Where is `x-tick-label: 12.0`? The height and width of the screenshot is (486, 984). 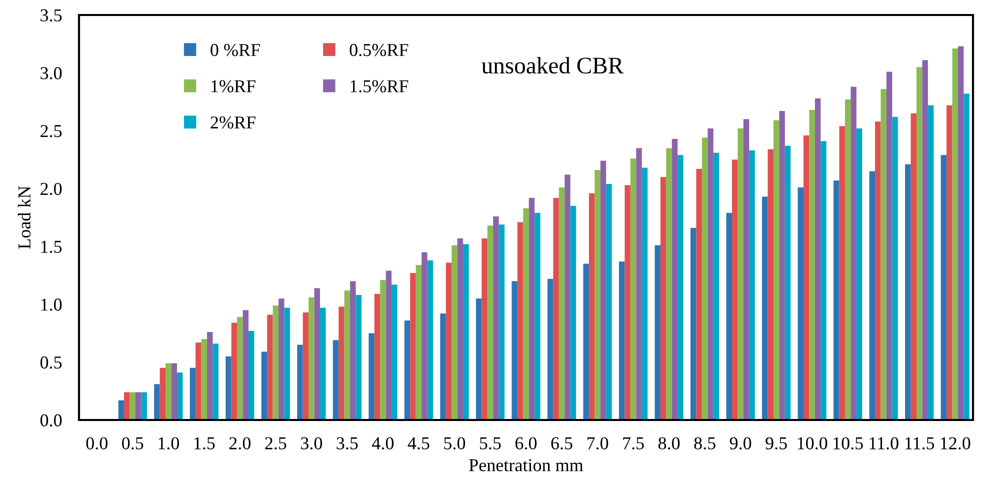 x-tick-label: 12.0 is located at coordinates (955, 443).